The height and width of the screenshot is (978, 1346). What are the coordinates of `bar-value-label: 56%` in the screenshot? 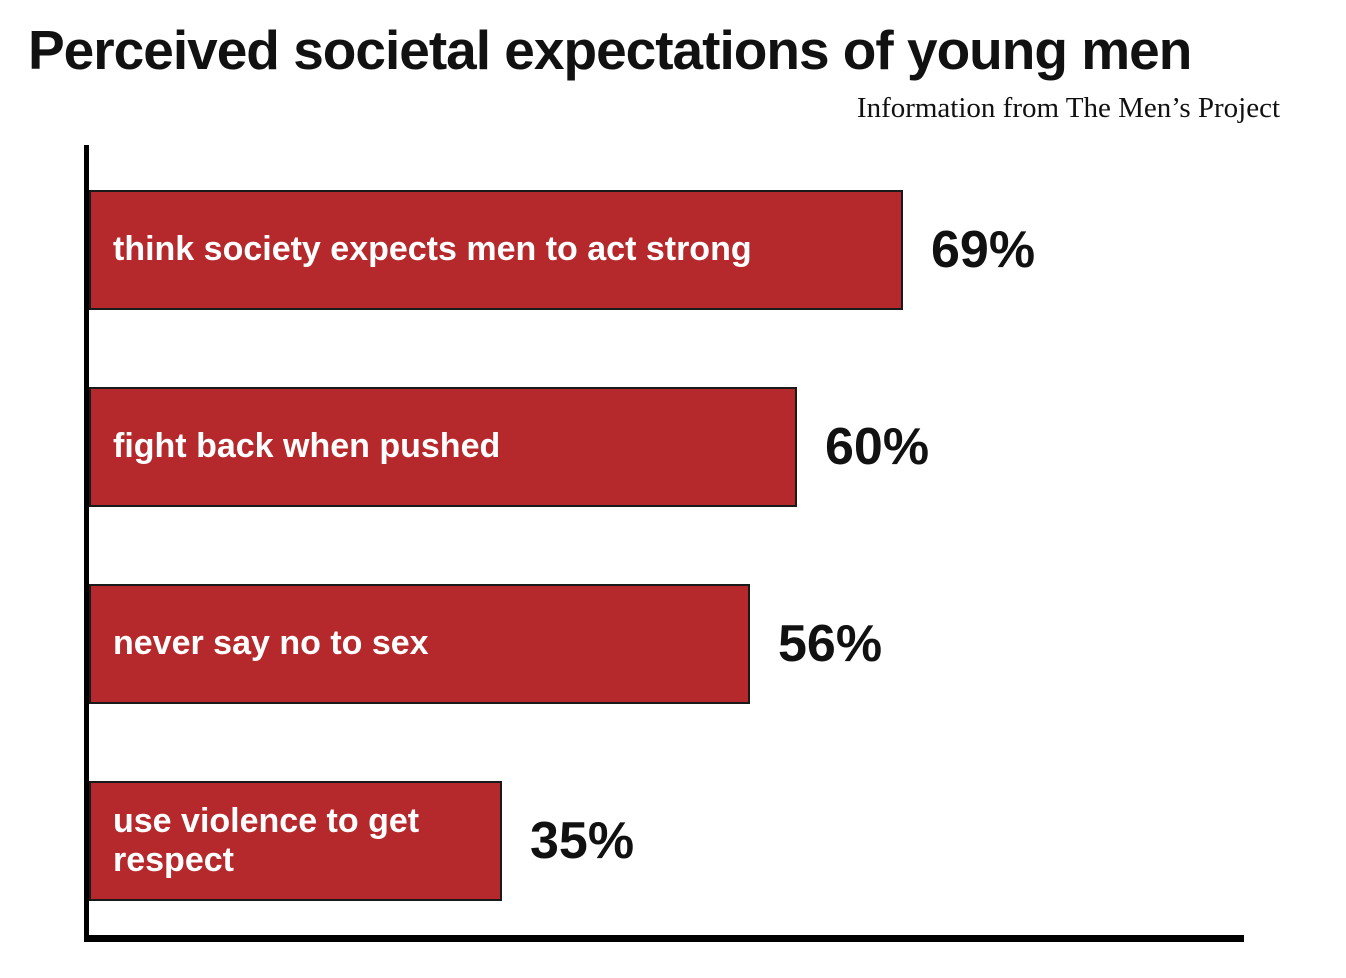 It's located at (830, 644).